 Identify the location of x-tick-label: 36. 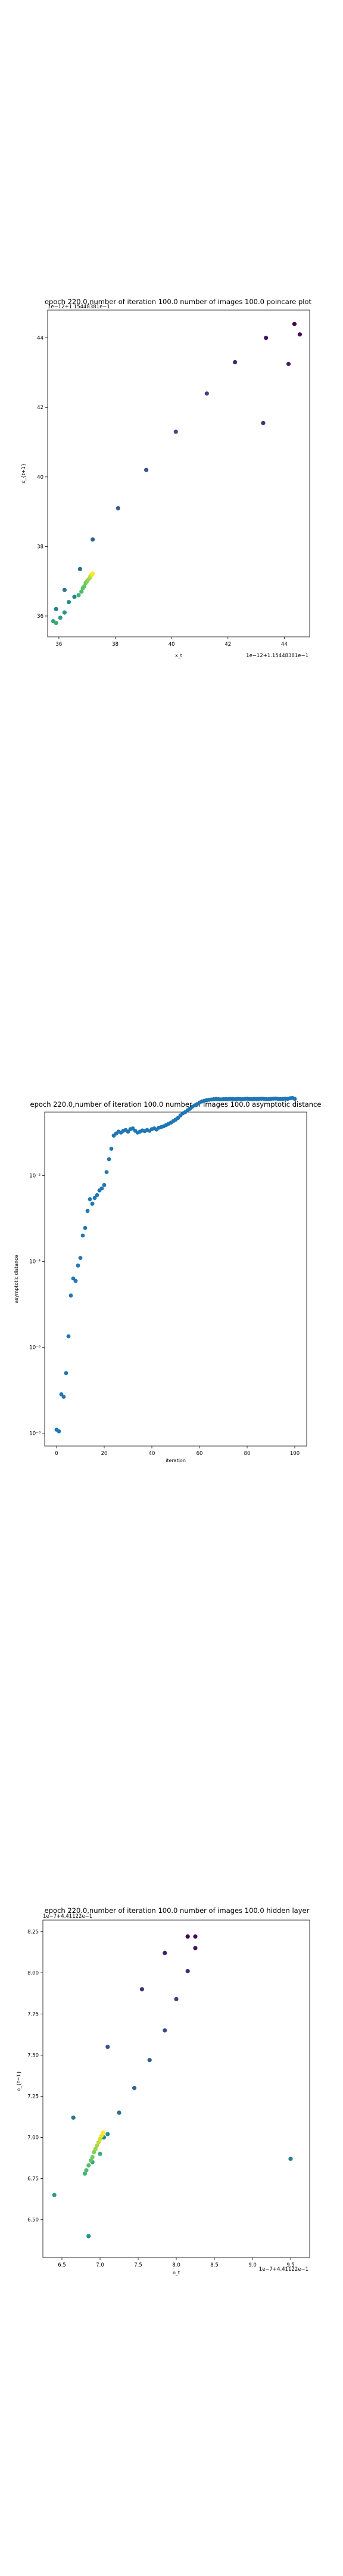
(60, 645).